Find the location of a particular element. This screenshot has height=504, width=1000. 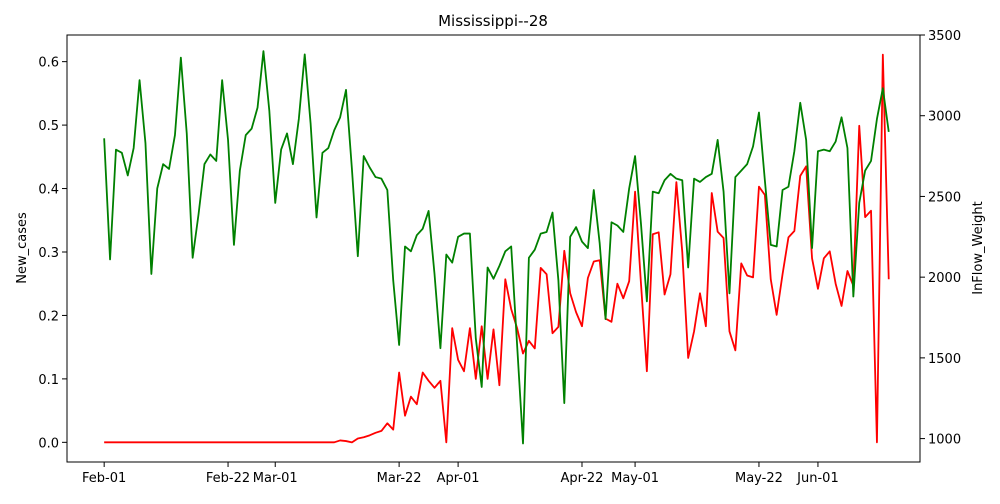

left-y-tick-label: 0.6 is located at coordinates (48, 63).